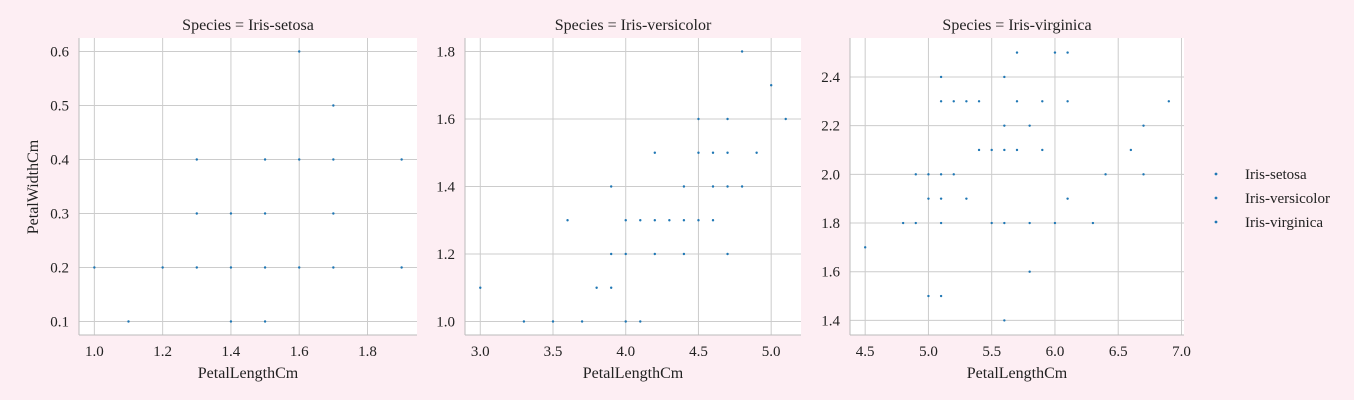 This screenshot has width=1354, height=400. I want to click on panel-title: Species = Iris-setosa, so click(248, 25).